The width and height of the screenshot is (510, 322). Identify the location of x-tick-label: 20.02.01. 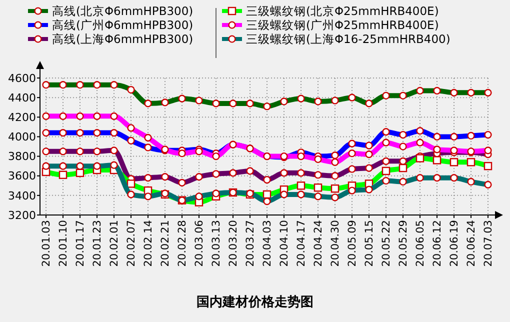
(114, 243).